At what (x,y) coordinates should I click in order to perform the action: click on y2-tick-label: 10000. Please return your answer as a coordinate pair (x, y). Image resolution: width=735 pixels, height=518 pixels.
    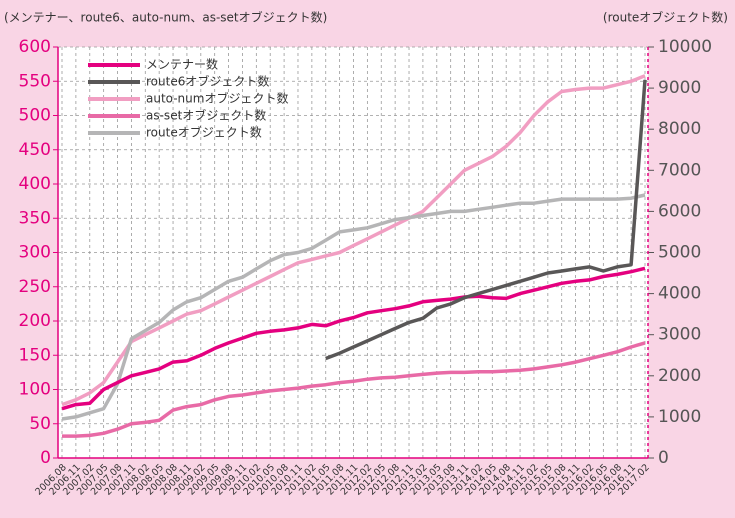
    Looking at the image, I should click on (685, 47).